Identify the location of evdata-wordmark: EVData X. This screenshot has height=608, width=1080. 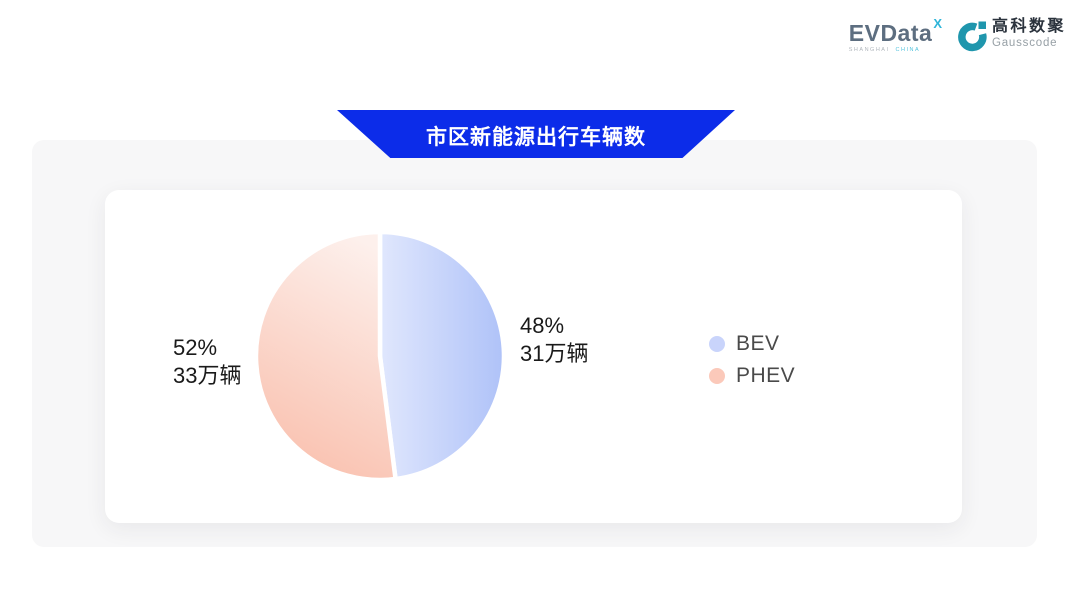
(895, 31).